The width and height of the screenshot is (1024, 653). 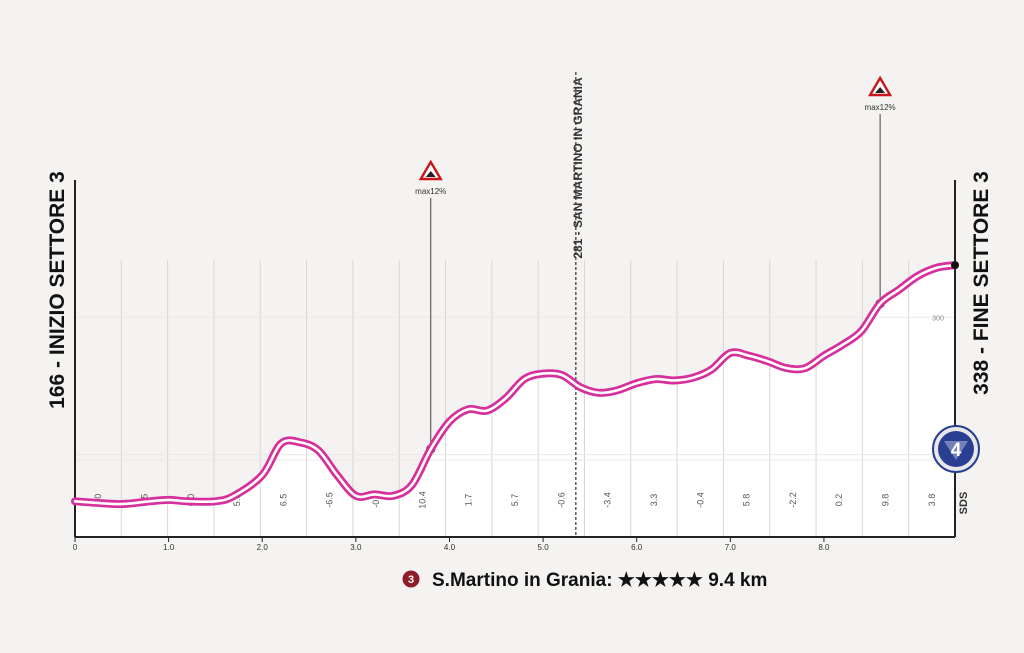 I want to click on gradient-label: -0.7, so click(x=376, y=500).